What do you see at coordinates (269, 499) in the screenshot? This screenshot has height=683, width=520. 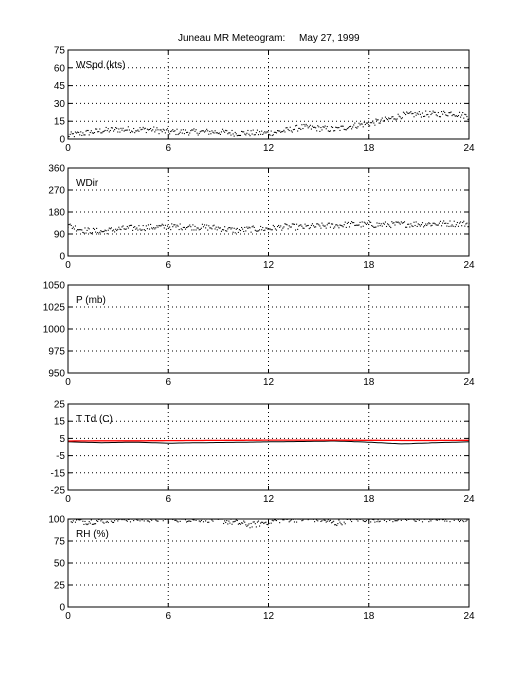 I see `x-tick-label: 12` at bounding box center [269, 499].